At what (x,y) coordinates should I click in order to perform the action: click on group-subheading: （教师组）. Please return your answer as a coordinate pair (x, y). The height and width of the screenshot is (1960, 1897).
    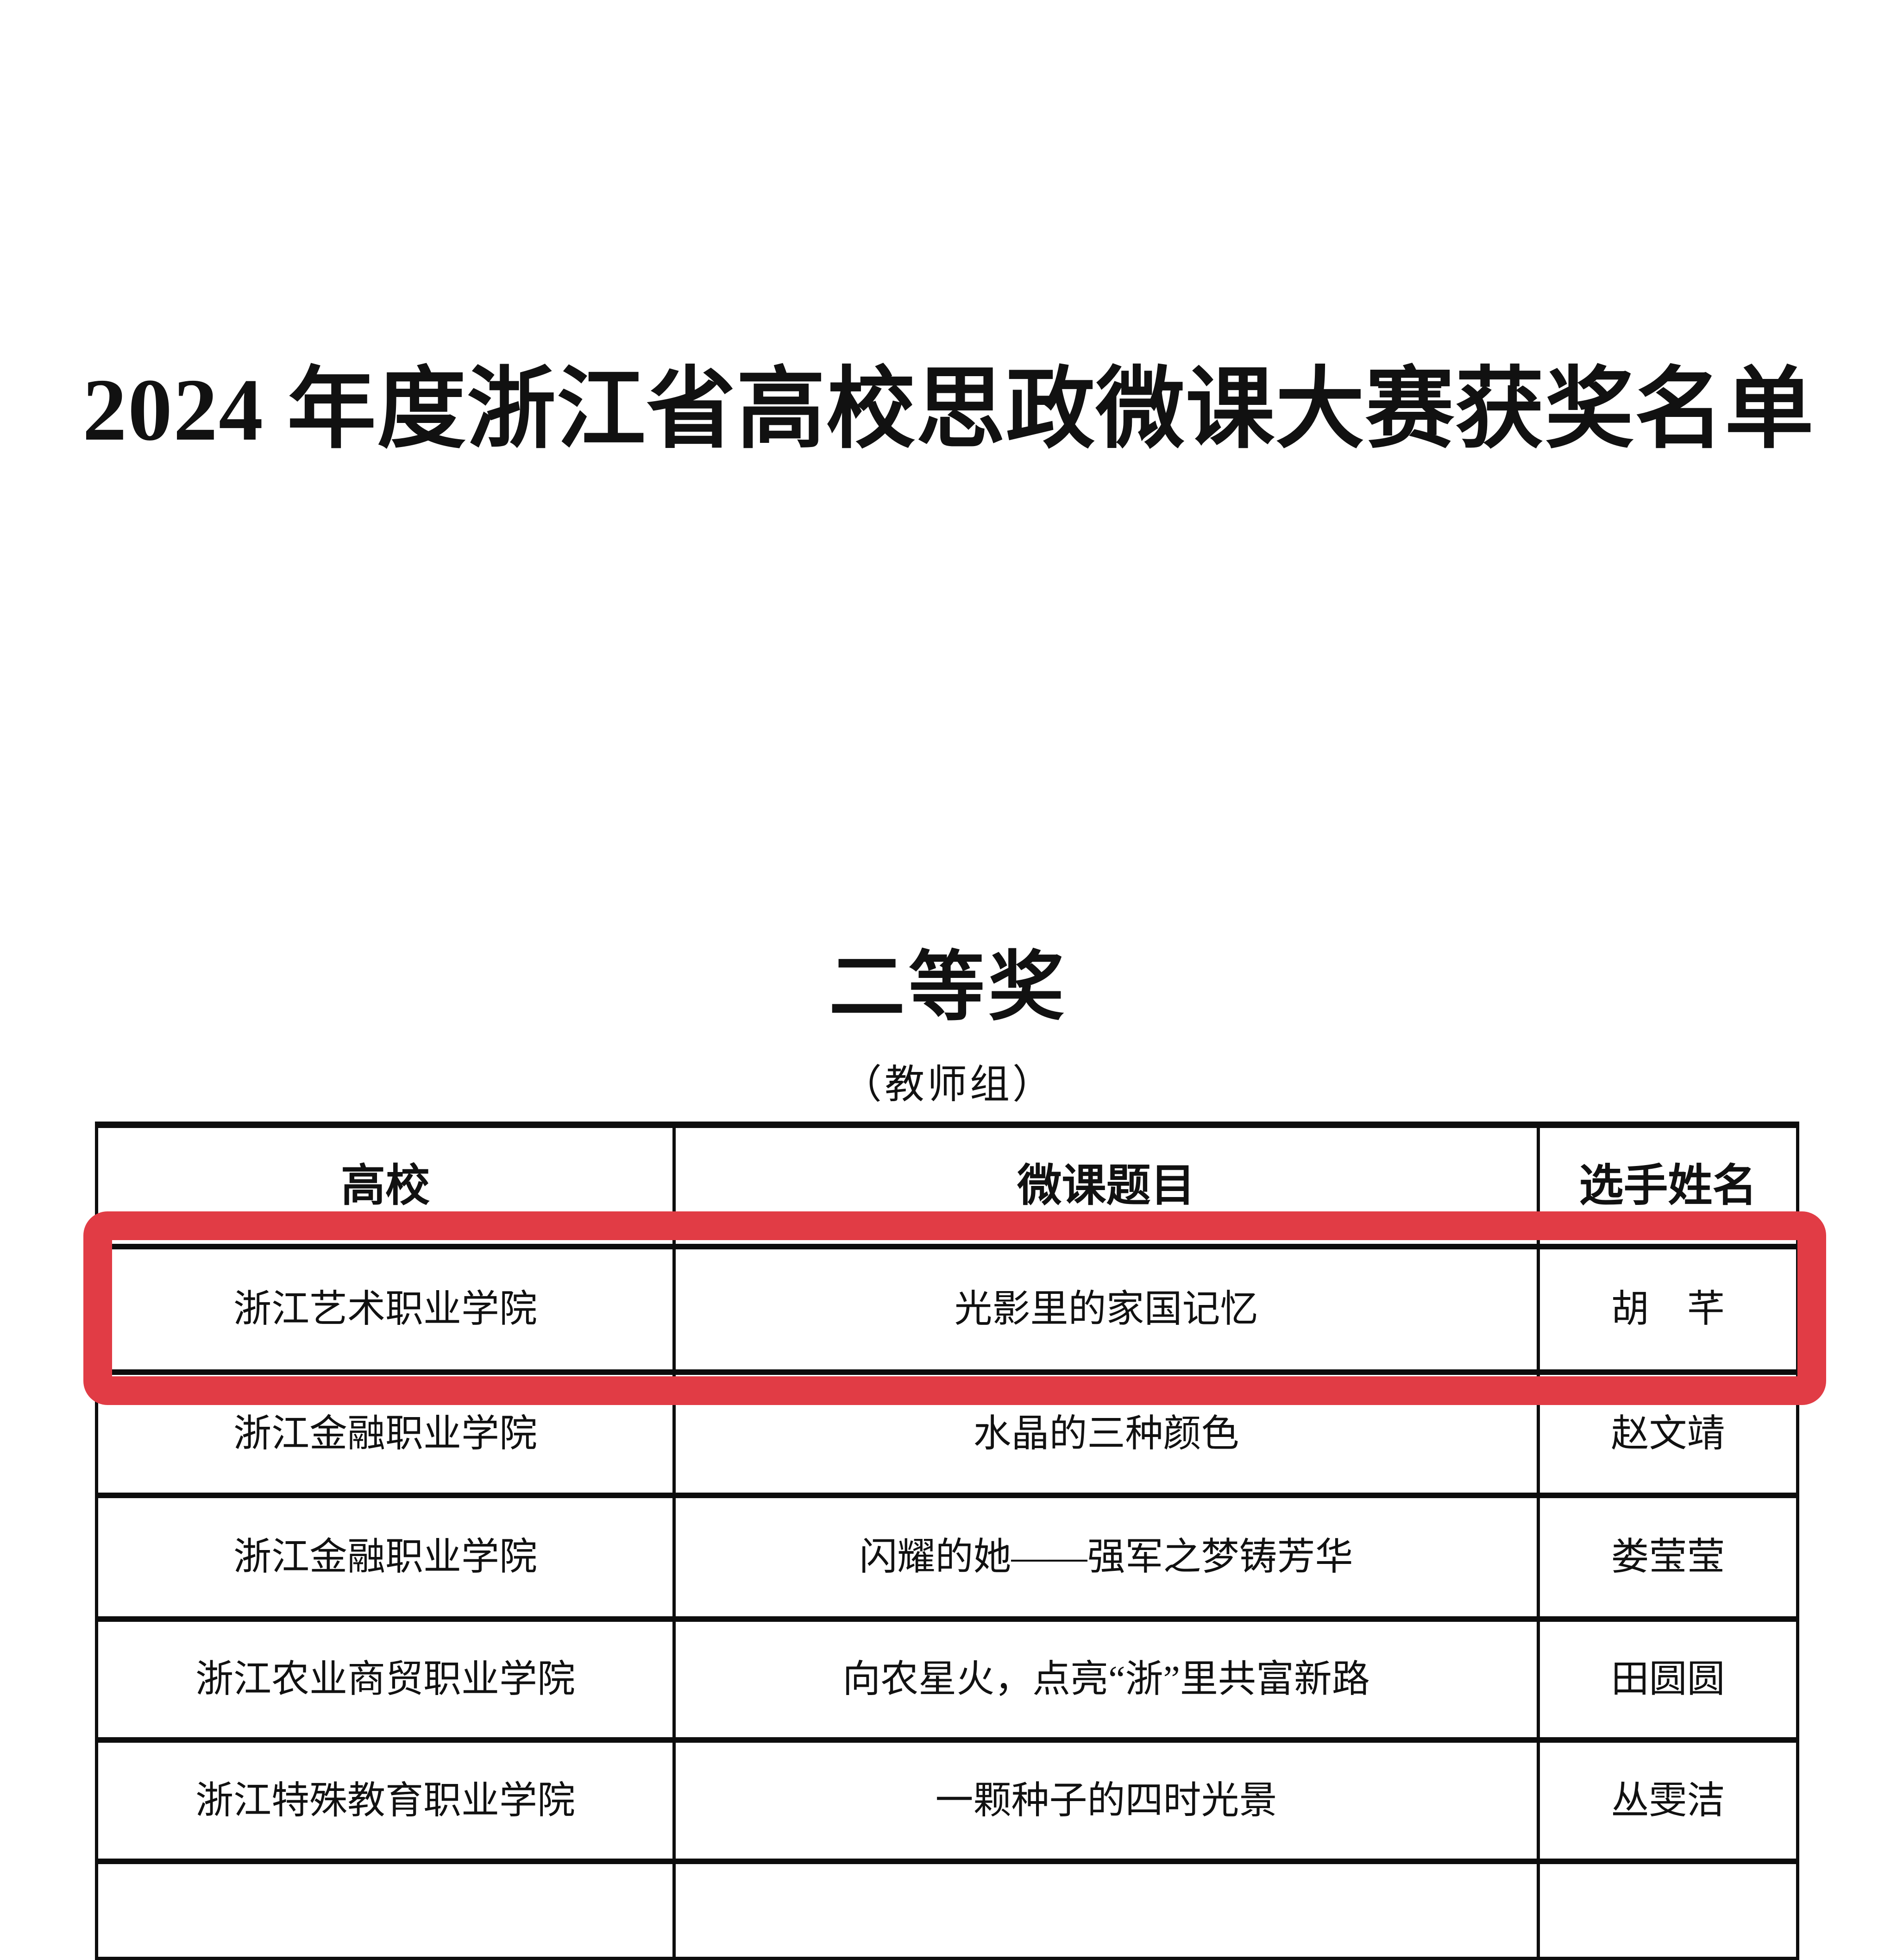
    Looking at the image, I should click on (948, 1084).